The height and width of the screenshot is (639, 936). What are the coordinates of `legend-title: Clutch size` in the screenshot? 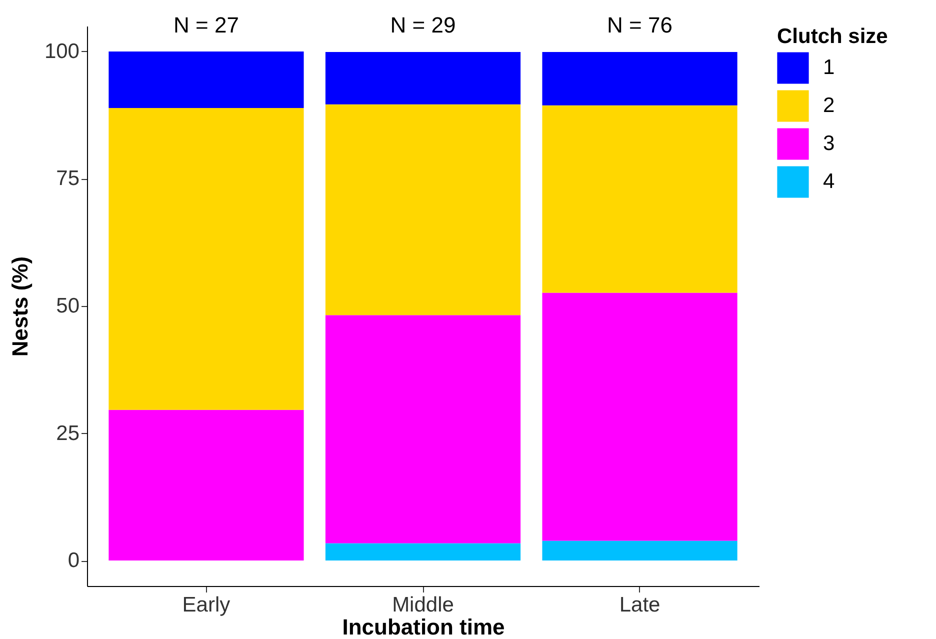 It's located at (832, 36).